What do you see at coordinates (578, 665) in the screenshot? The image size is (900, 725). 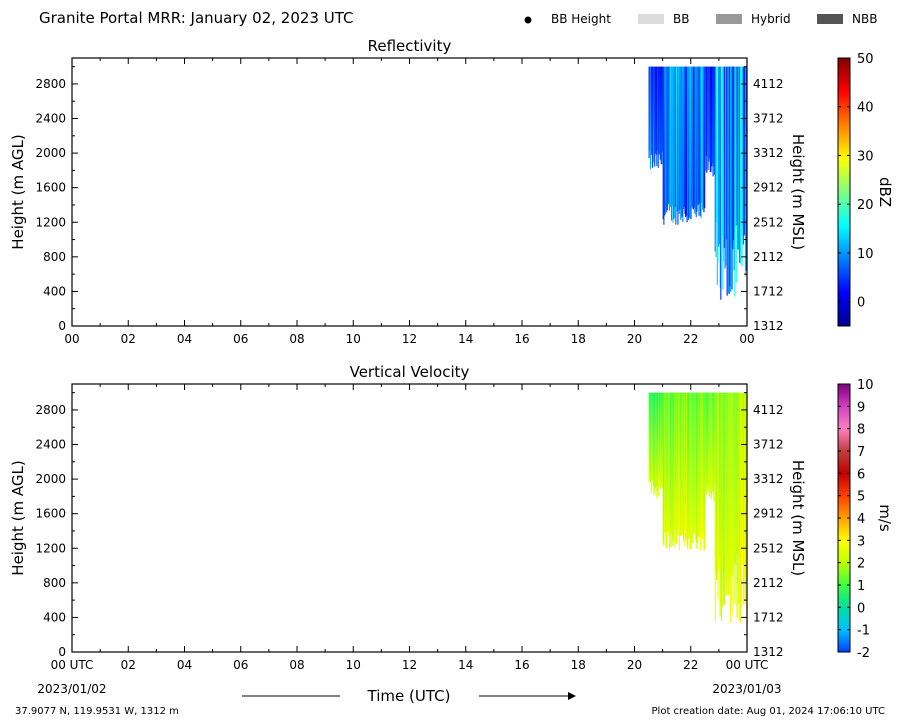 I see `x-tick-label: 18` at bounding box center [578, 665].